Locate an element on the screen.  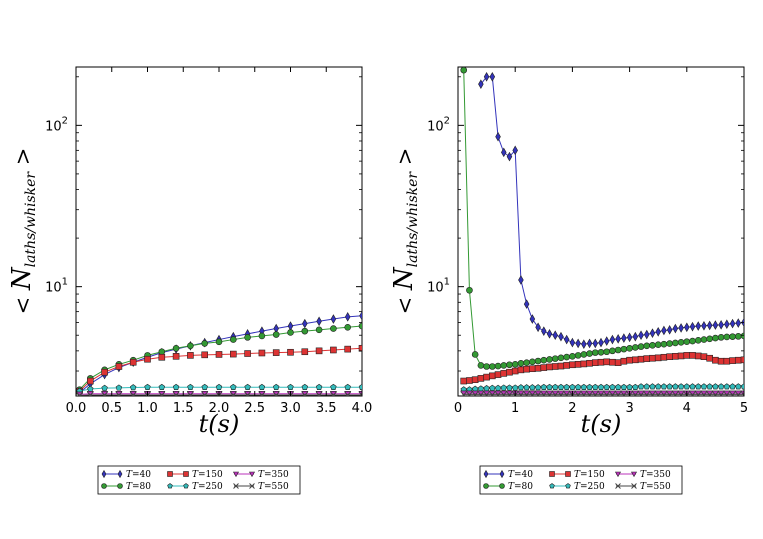
x-tick-label: 3.0 is located at coordinates (290, 408).